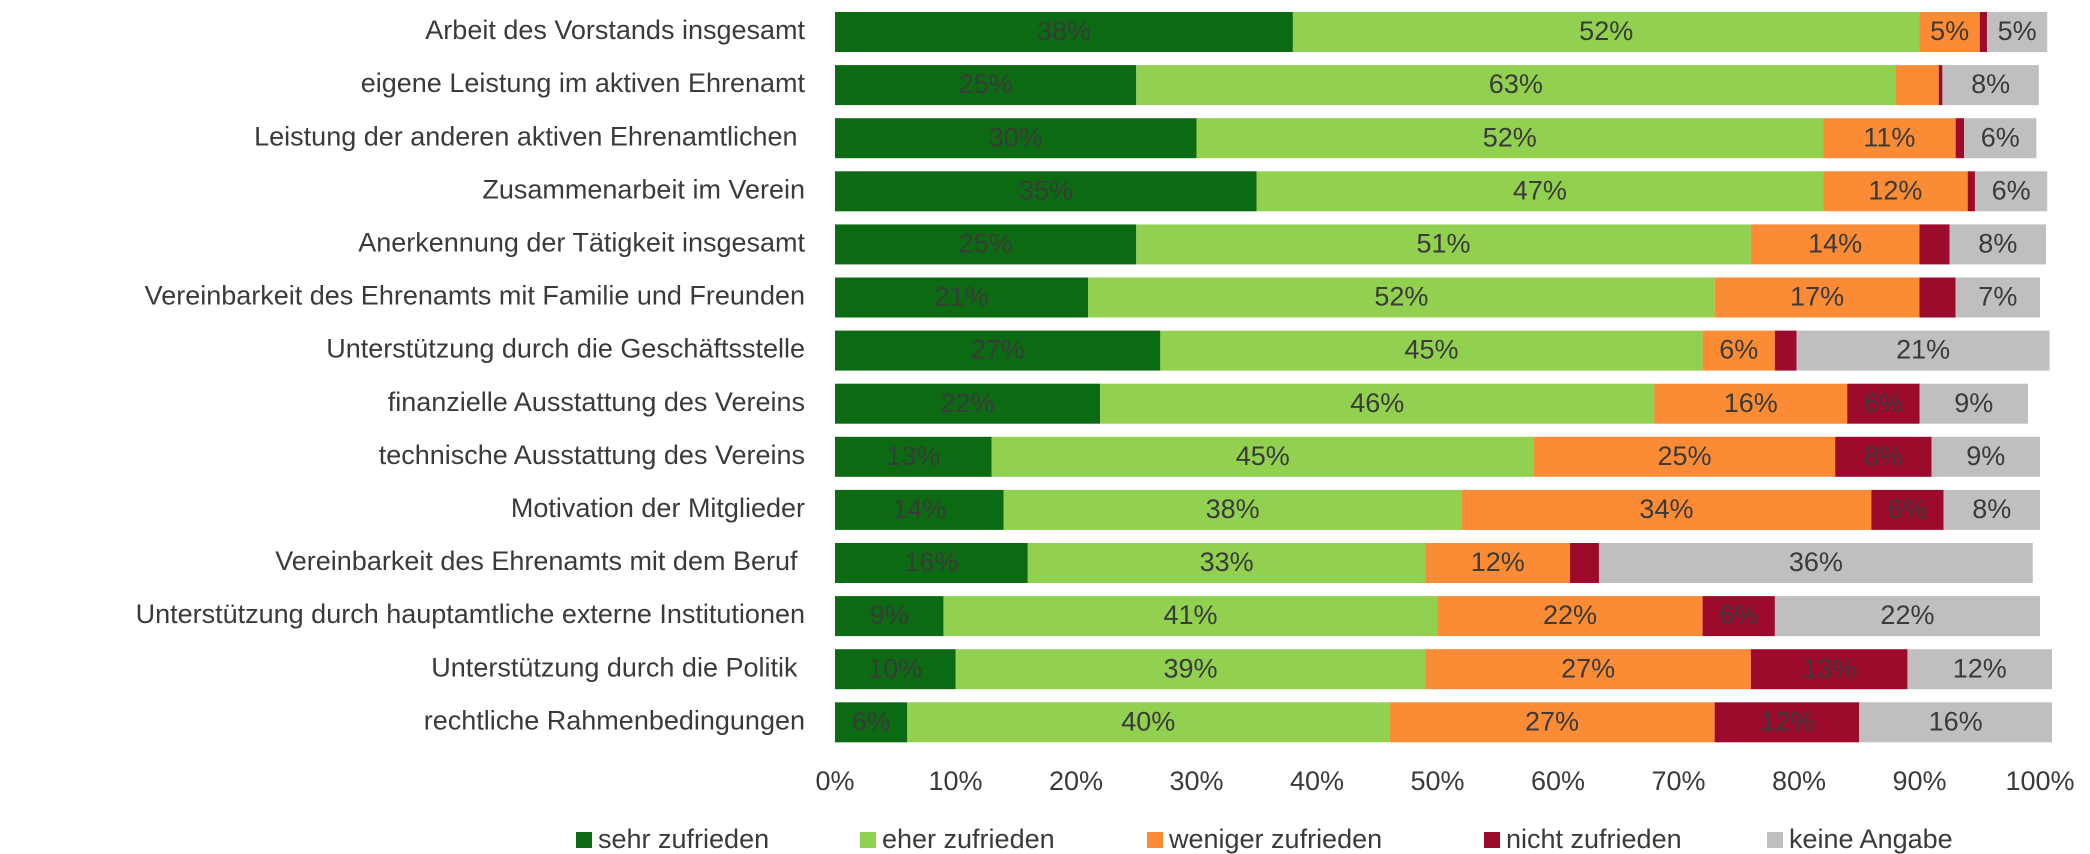 The width and height of the screenshot is (2090, 854). I want to click on value-label: 21%, so click(962, 297).